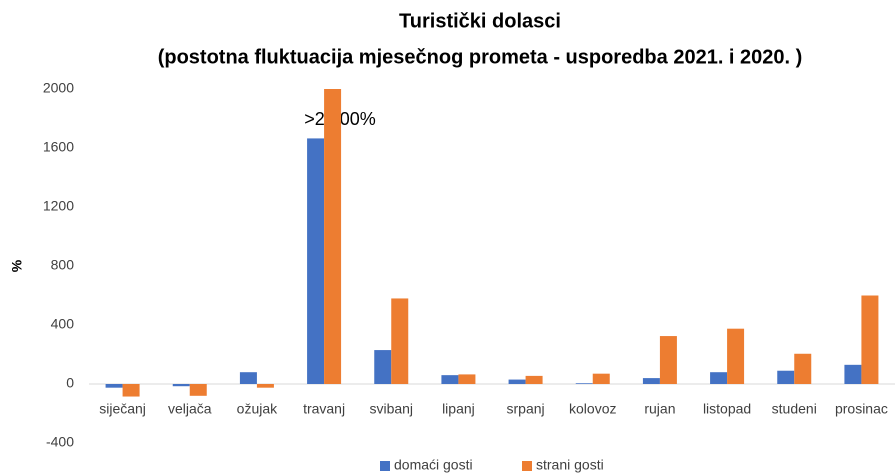  I want to click on y-tick-label: 400, so click(63, 324).